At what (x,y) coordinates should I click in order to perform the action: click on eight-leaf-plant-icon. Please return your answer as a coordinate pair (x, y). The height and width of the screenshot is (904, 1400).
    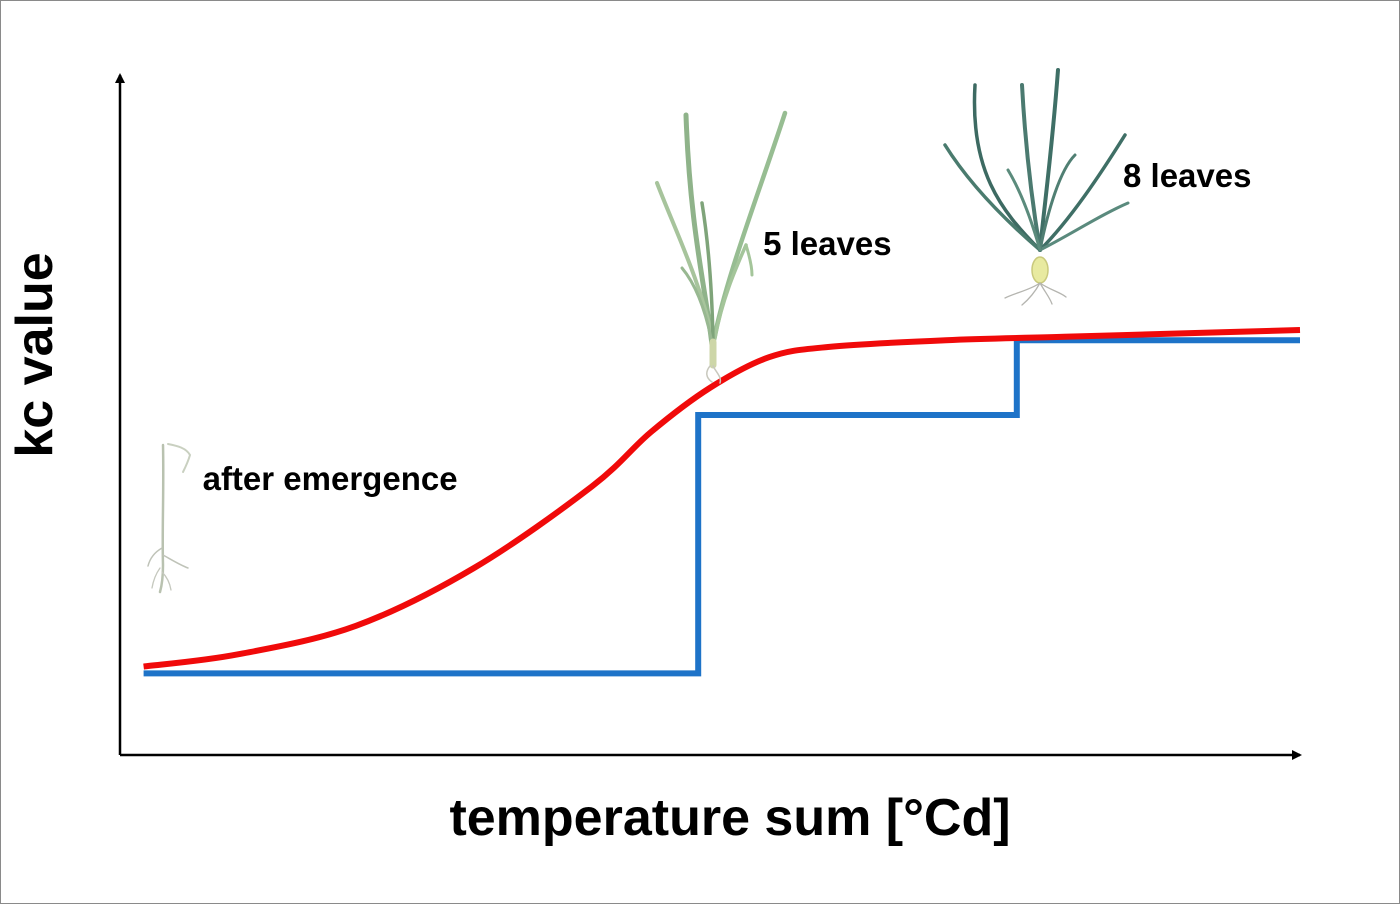
    Looking at the image, I should click on (1036, 187).